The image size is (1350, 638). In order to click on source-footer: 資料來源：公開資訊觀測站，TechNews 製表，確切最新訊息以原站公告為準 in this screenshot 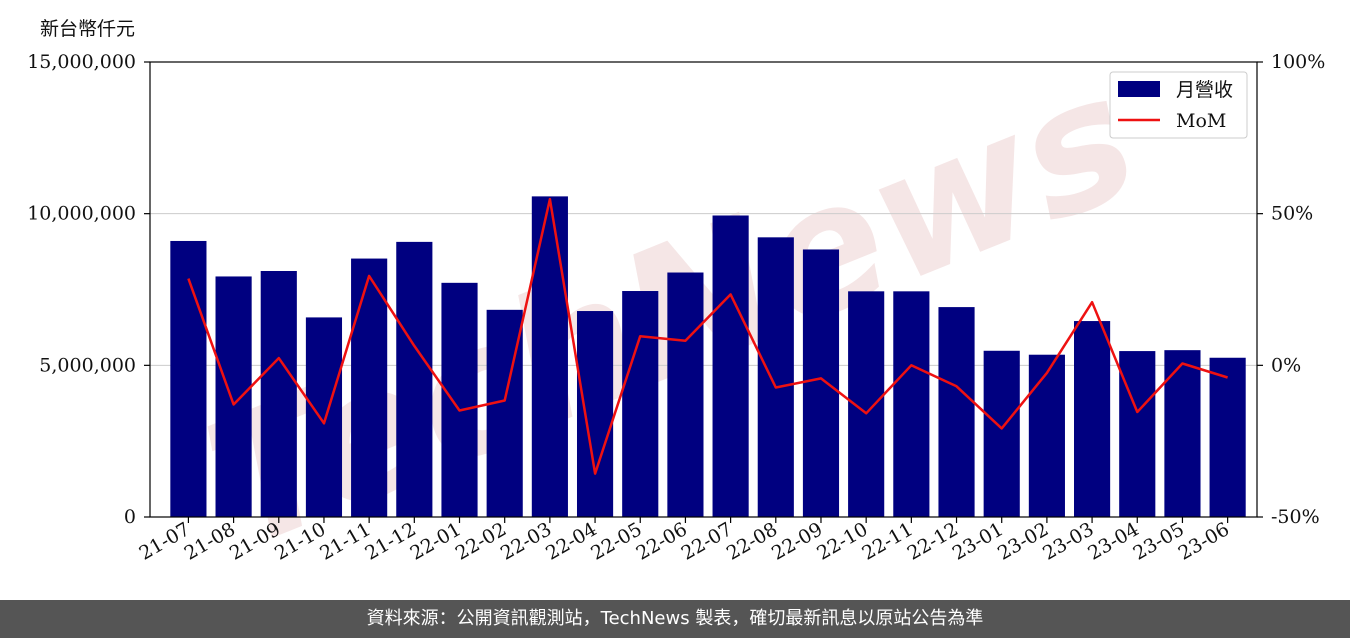, I will do `click(675, 619)`.